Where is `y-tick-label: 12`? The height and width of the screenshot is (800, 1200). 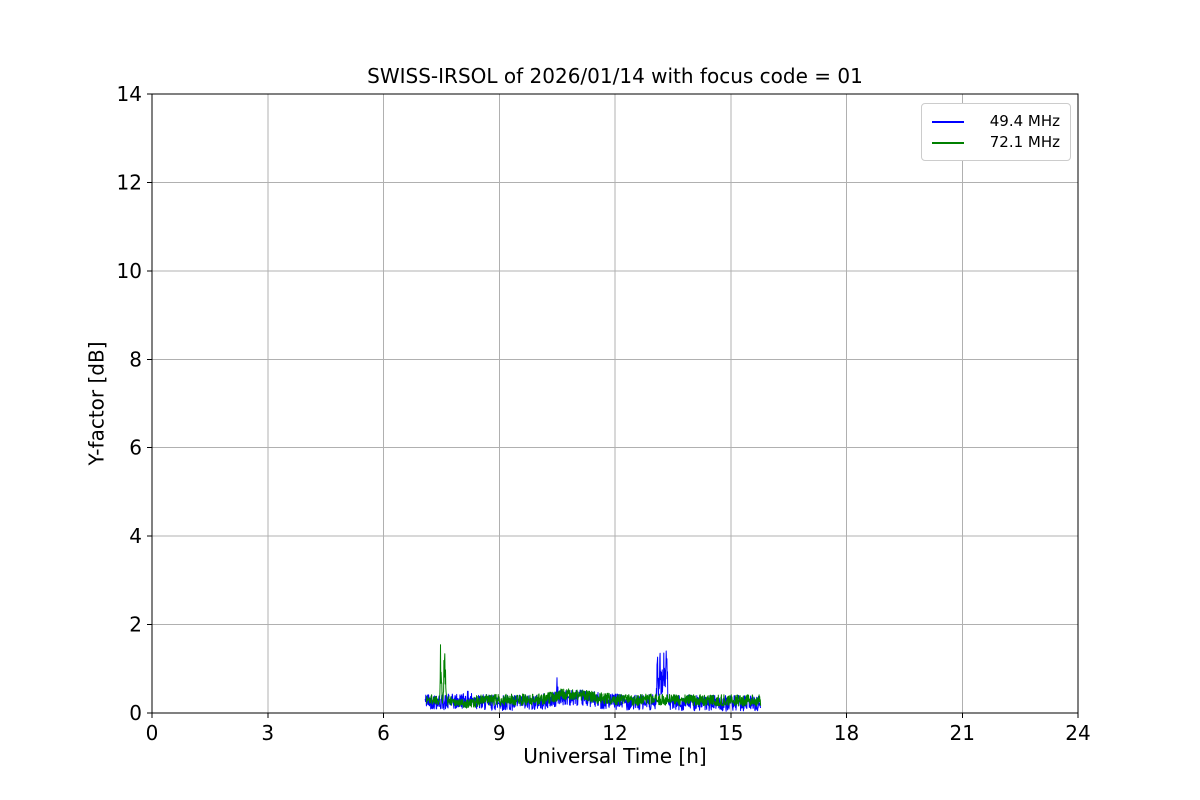
y-tick-label: 12 is located at coordinates (129, 182).